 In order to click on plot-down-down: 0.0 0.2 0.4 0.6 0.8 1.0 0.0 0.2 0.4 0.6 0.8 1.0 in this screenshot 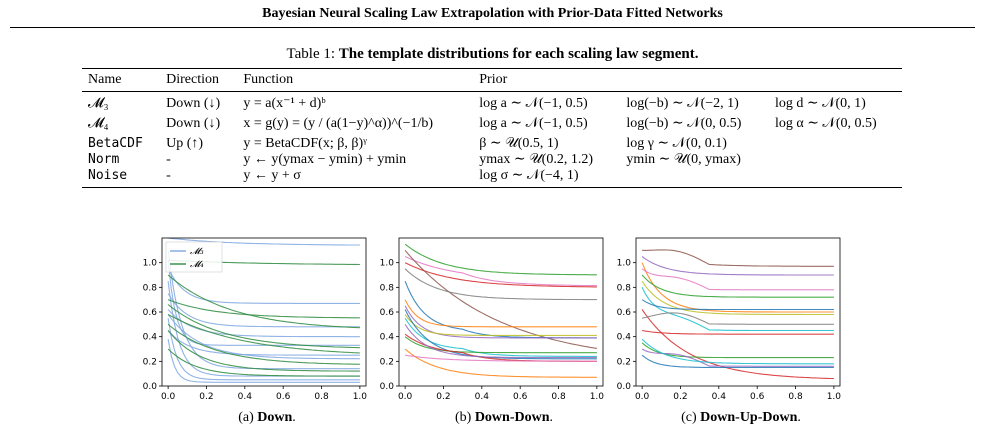, I will do `click(492, 322)`.